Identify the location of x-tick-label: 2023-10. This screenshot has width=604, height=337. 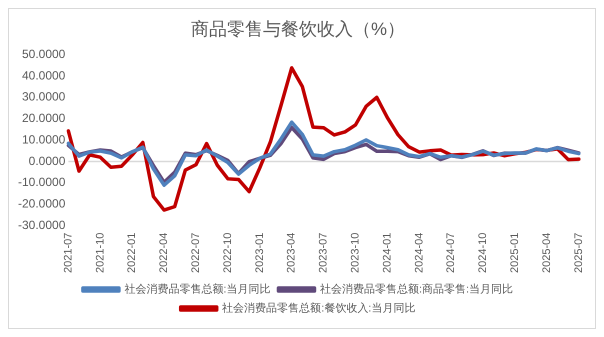
(356, 253).